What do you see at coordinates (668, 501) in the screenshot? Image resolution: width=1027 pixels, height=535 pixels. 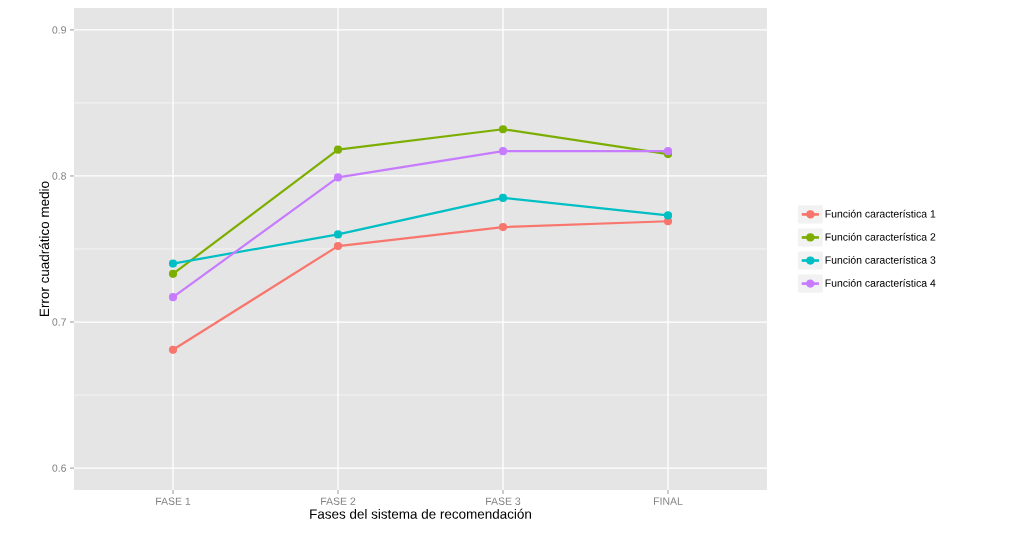 I see `x-tick-label: FINAL` at bounding box center [668, 501].